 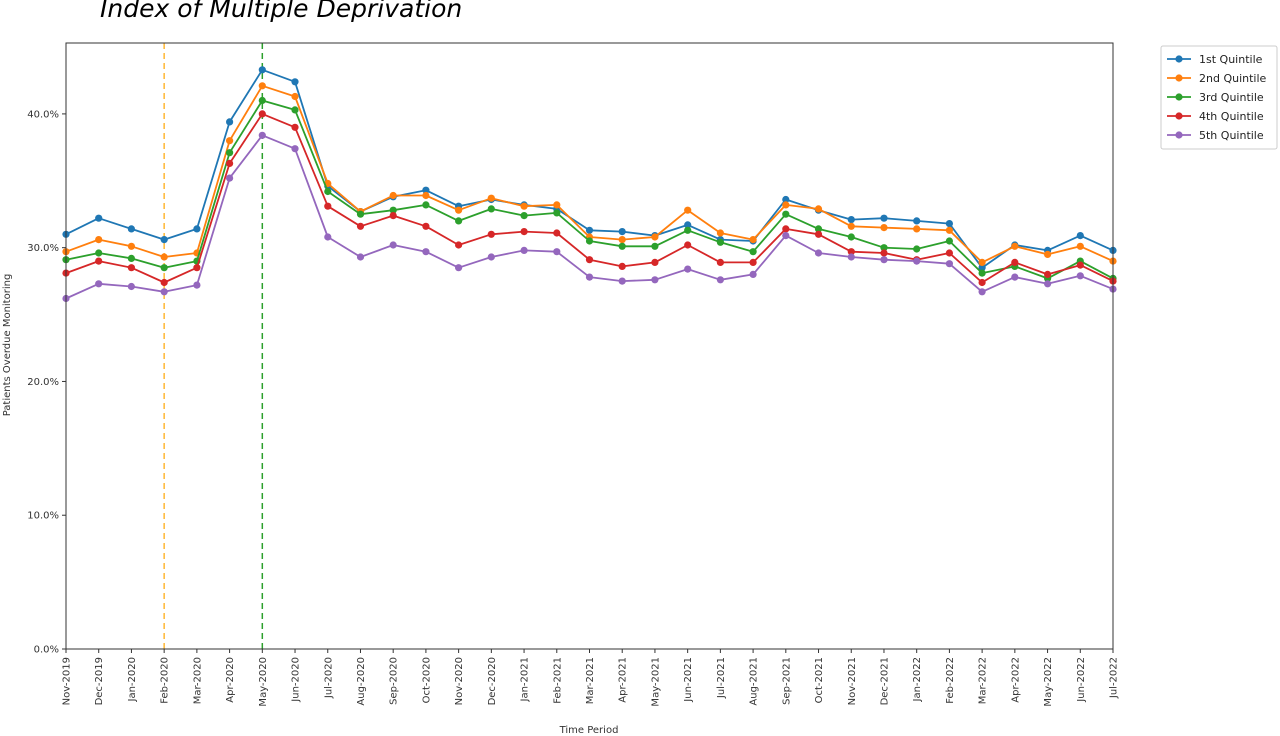 I want to click on x-tick-label: Apr-2020, so click(x=230, y=680).